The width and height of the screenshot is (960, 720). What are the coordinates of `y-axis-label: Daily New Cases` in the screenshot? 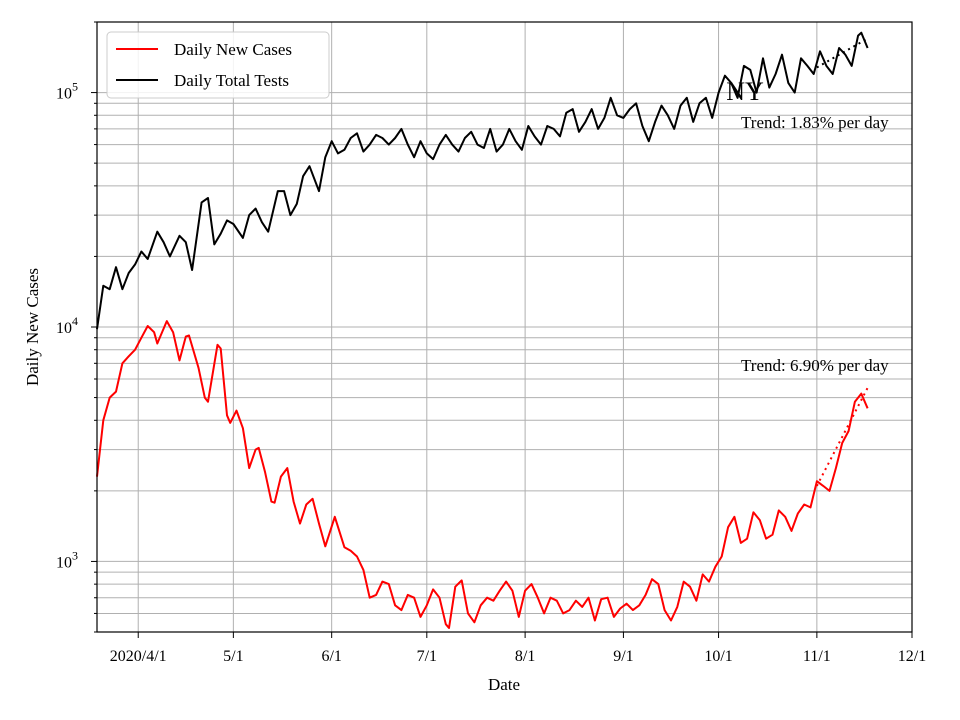 It's located at (32, 327).